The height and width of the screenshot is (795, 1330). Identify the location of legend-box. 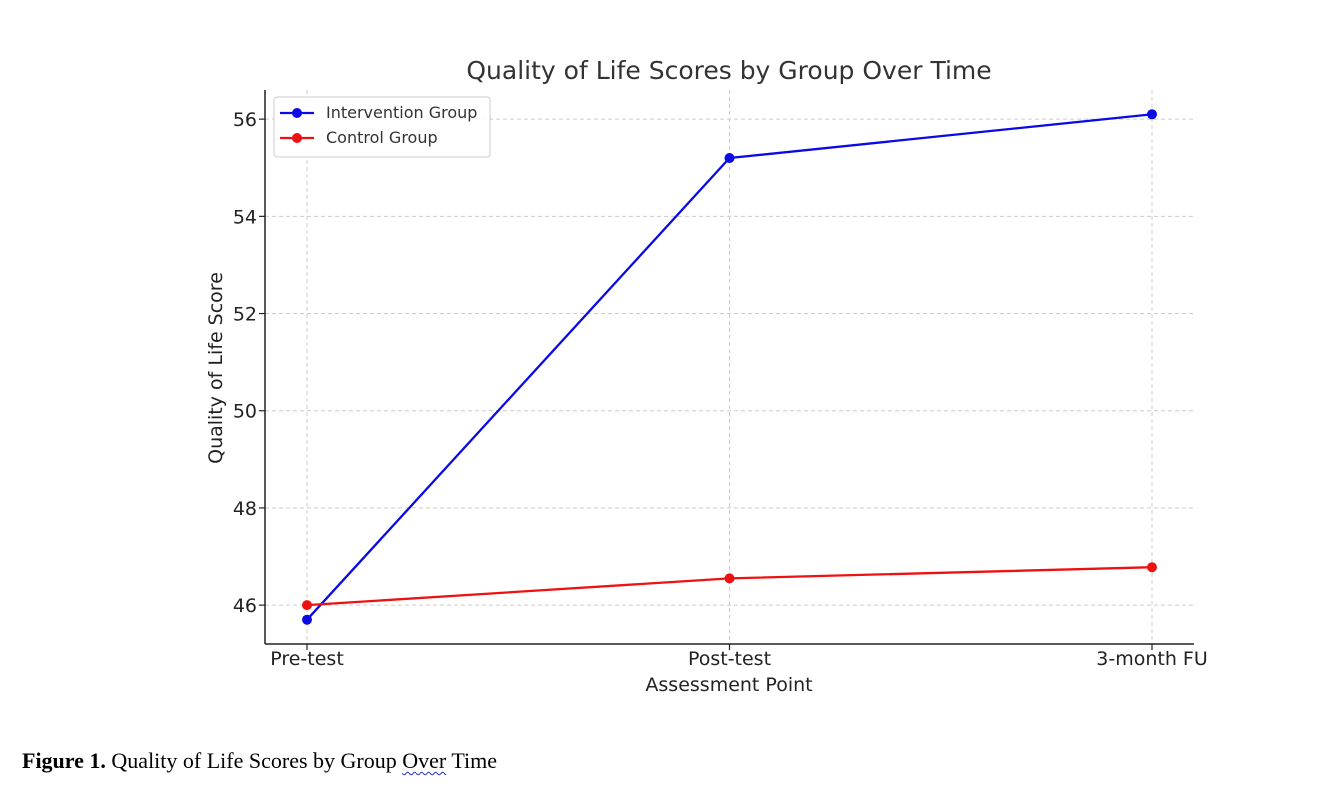
(382, 127).